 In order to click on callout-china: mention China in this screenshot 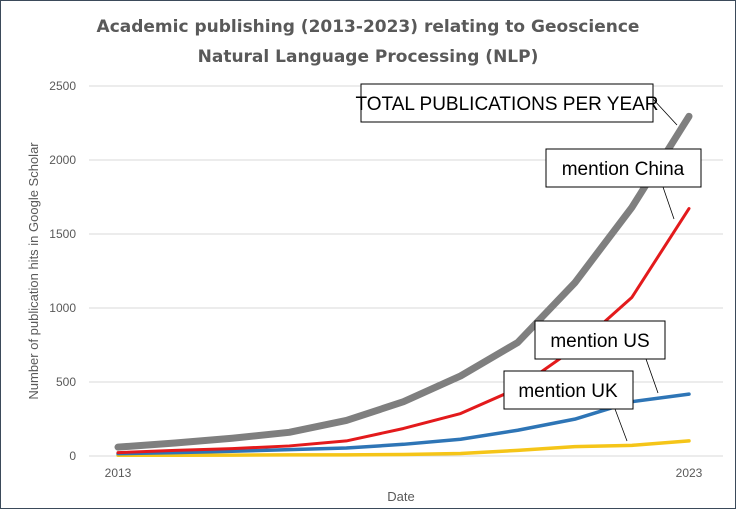, I will do `click(623, 184)`.